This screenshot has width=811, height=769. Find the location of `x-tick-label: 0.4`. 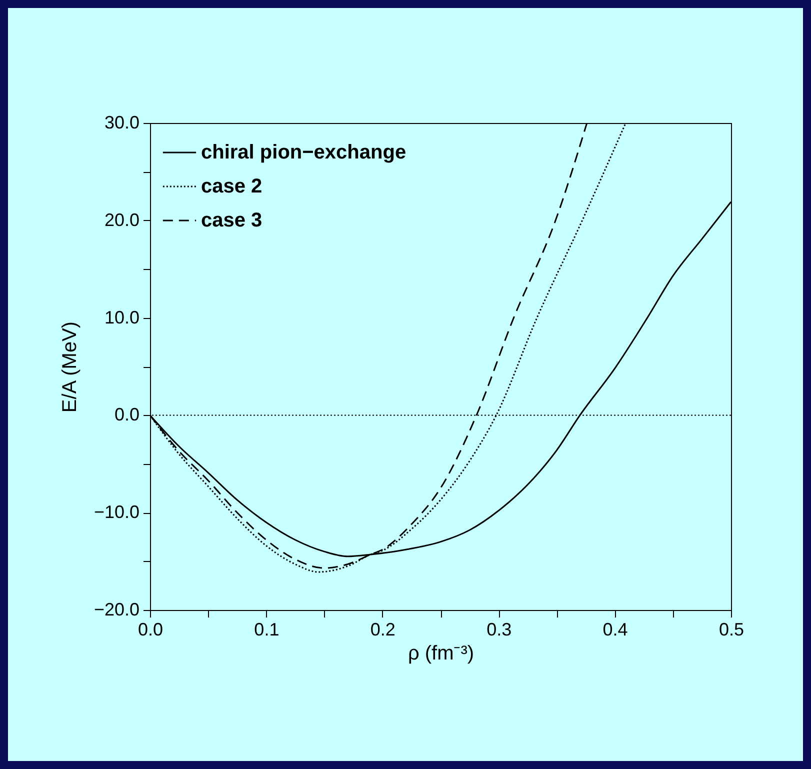

x-tick-label: 0.4 is located at coordinates (615, 630).